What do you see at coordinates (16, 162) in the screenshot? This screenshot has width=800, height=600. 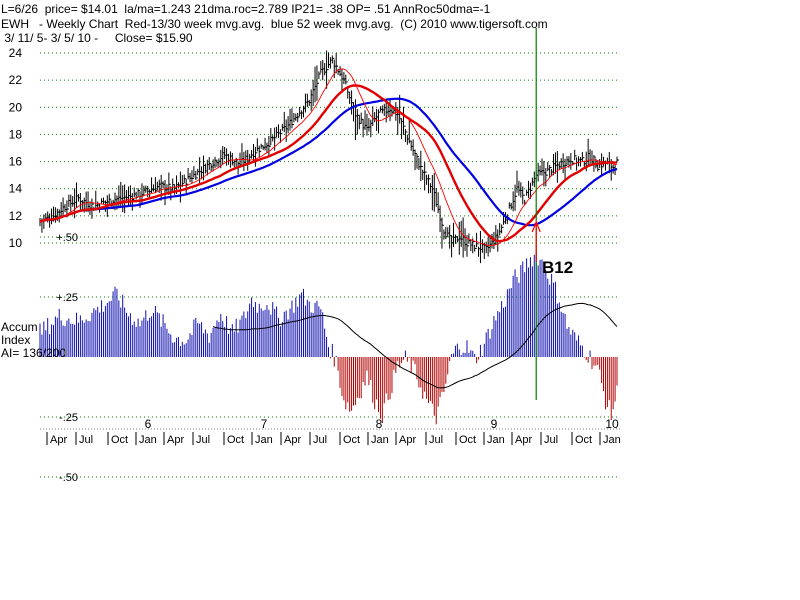 I see `price-tick-label: 16` at bounding box center [16, 162].